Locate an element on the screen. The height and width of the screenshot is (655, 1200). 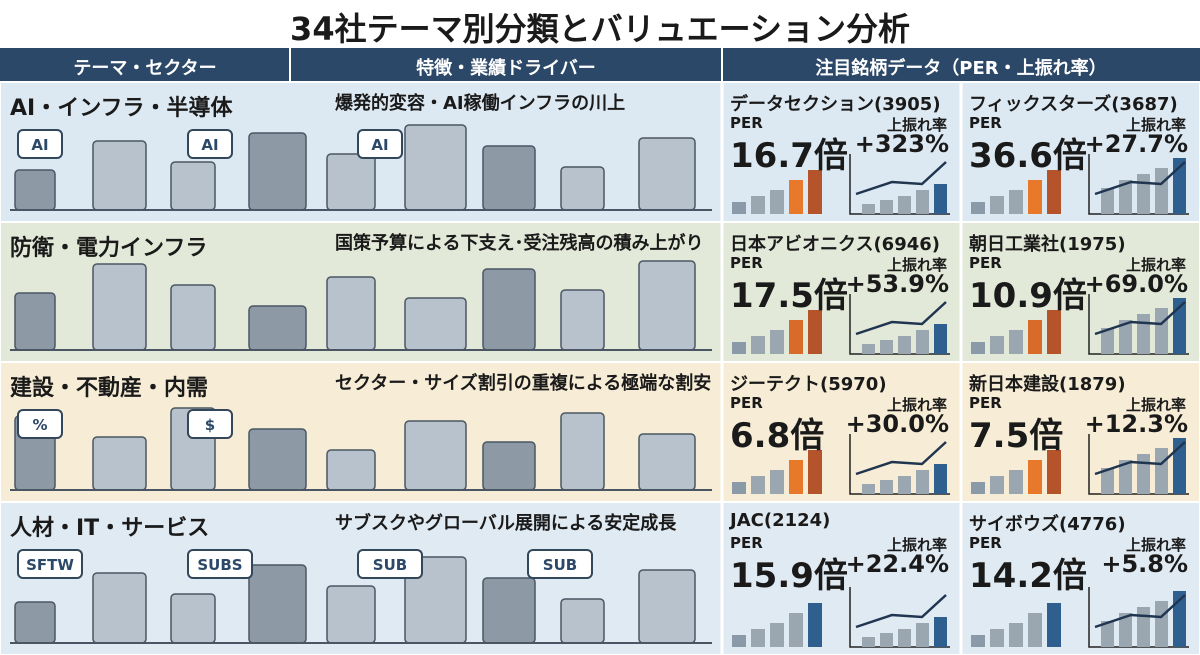
per-value: 16.7倍 is located at coordinates (789, 156).